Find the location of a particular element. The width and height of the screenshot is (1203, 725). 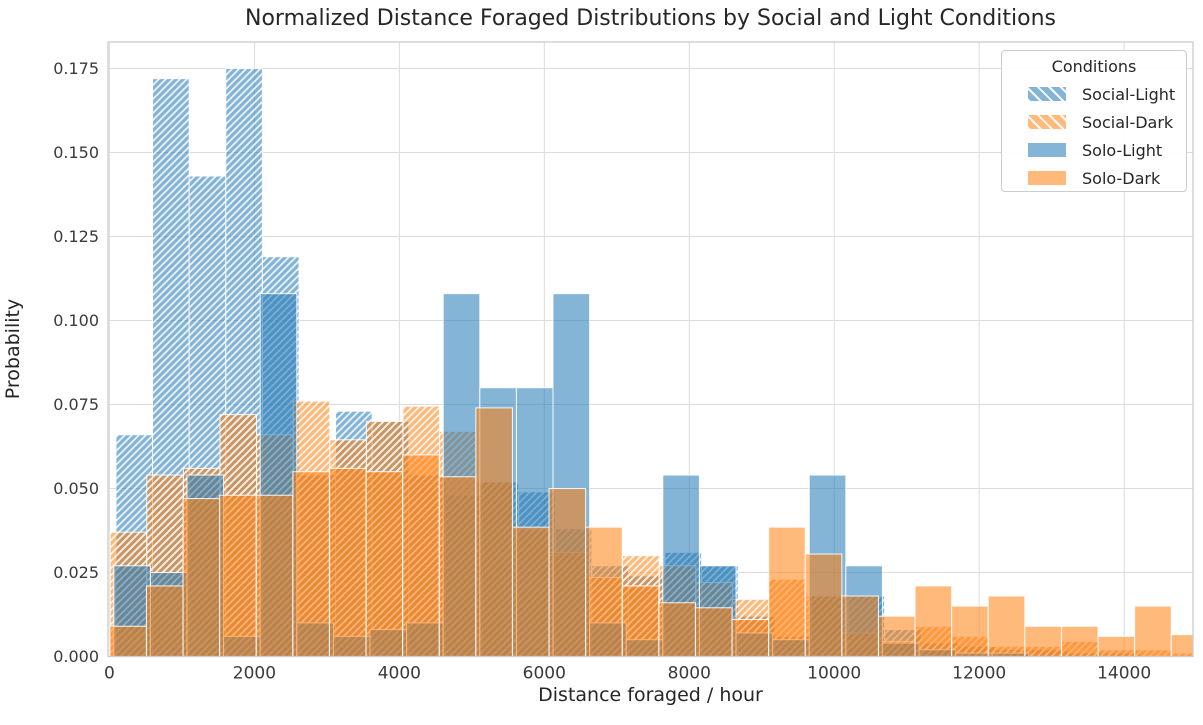

legend-item-social-dark: Social-Dark is located at coordinates (1094, 122).